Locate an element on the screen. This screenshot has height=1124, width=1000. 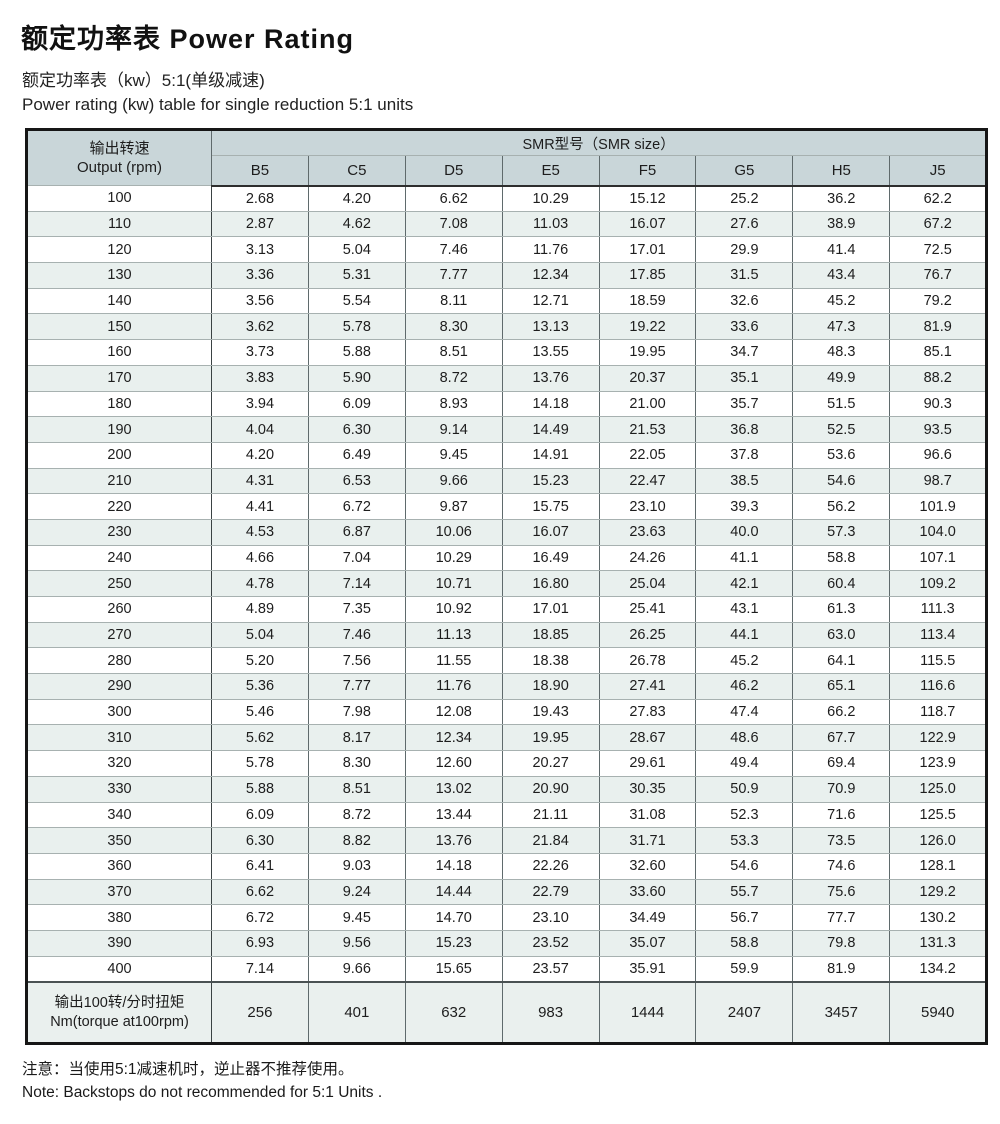
power-value-cell: 50.9 is located at coordinates (744, 789).